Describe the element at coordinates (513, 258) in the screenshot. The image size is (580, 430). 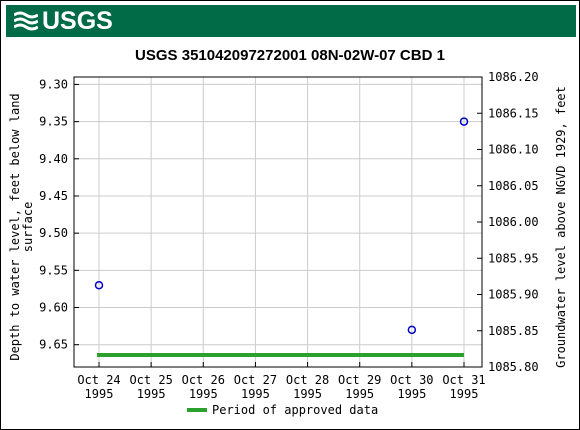
I see `right-tick-label: 1085.95` at that location.